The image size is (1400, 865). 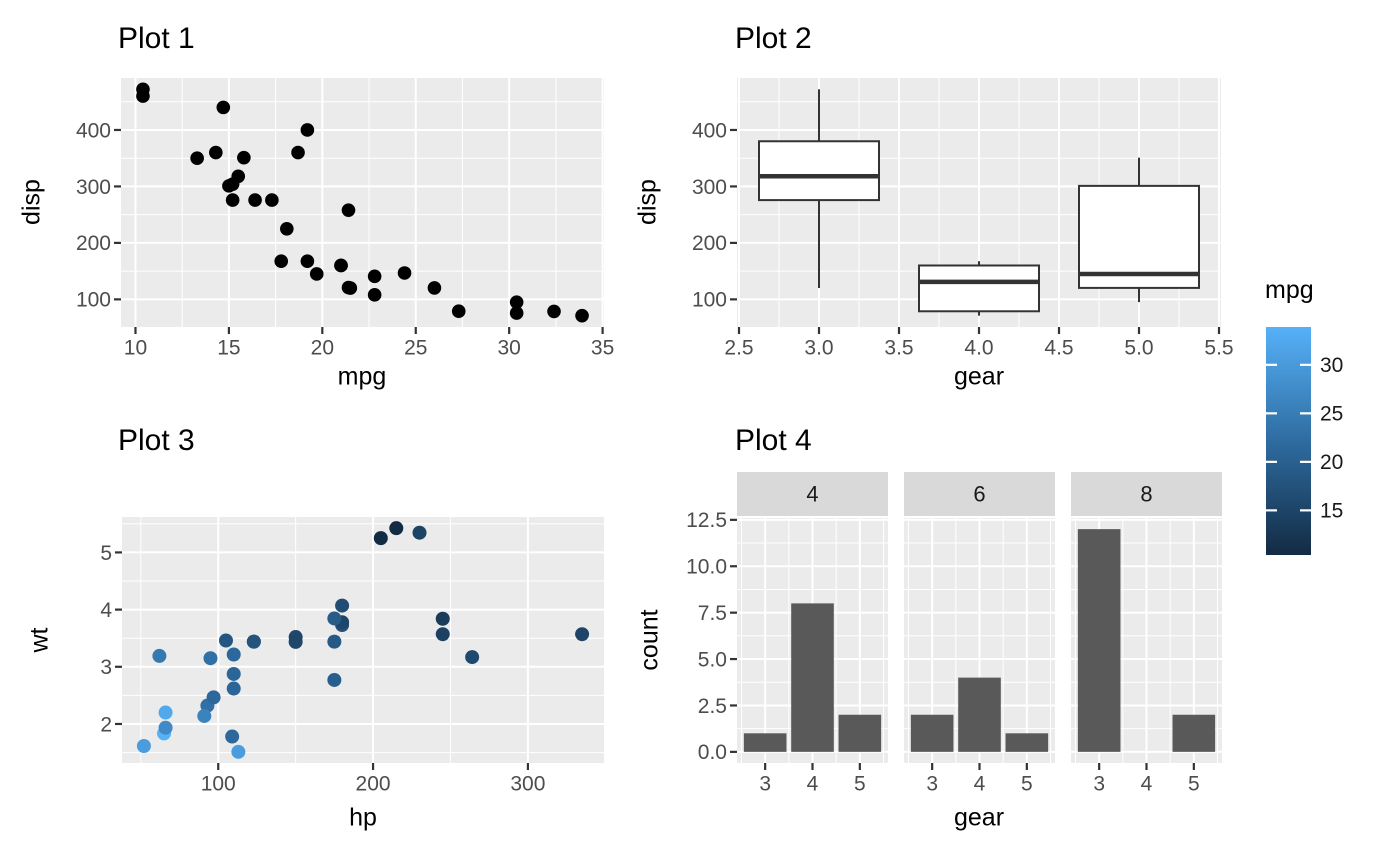 I want to click on x-axis-tick-label: 200, so click(x=373, y=783).